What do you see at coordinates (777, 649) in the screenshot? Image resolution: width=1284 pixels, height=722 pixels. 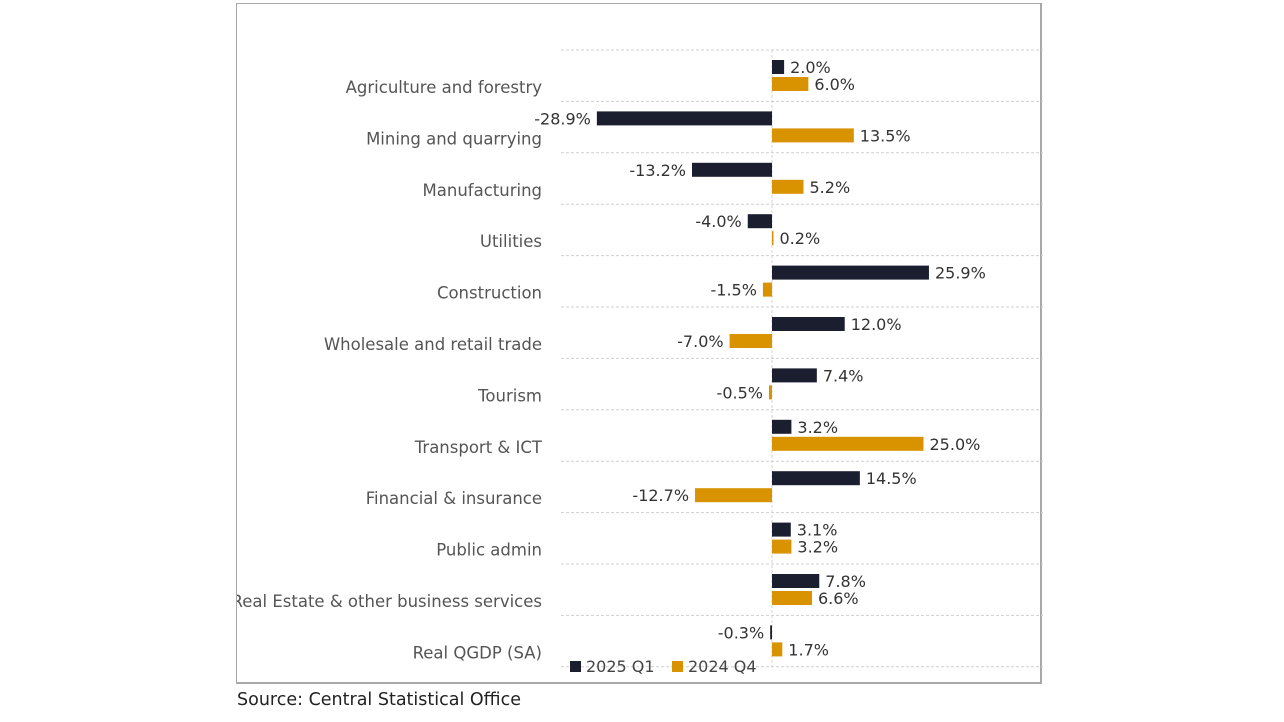 I see `bar-2024-q4-real-qgdp-sa` at bounding box center [777, 649].